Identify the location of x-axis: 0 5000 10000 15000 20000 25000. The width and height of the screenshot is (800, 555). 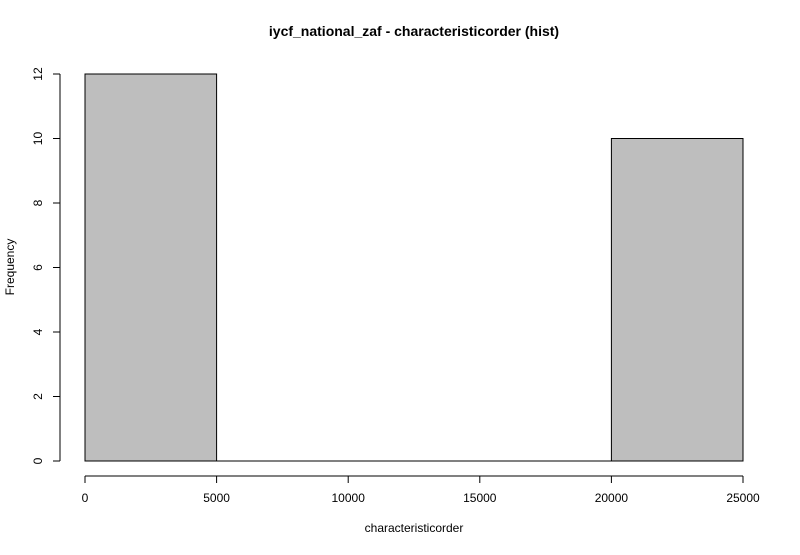
(421, 490).